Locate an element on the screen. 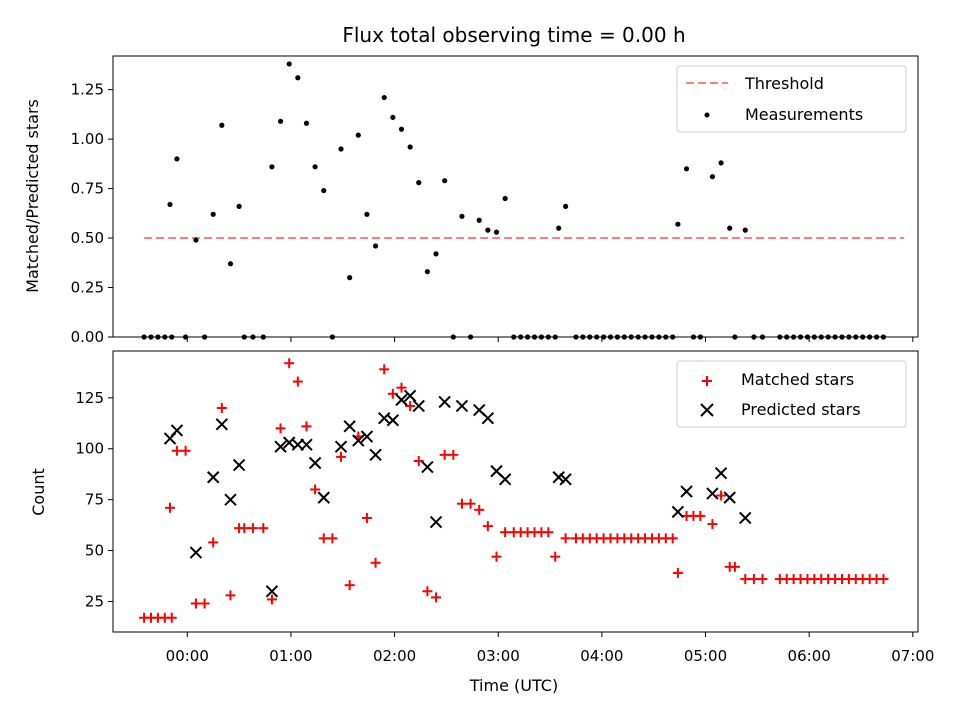 Image resolution: width=960 pixels, height=720 pixels. matched-legend-label: Matched stars is located at coordinates (797, 379).